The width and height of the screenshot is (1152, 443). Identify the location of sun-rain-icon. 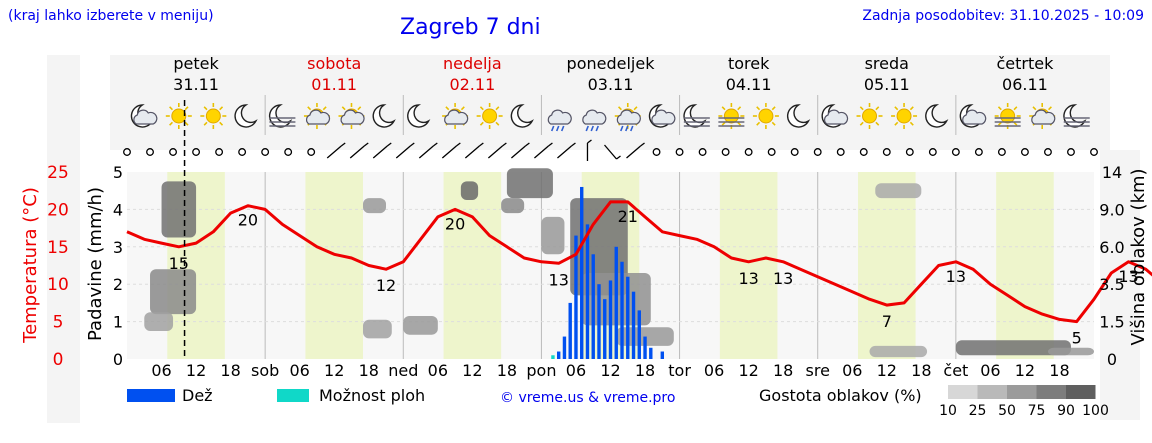
(627, 117).